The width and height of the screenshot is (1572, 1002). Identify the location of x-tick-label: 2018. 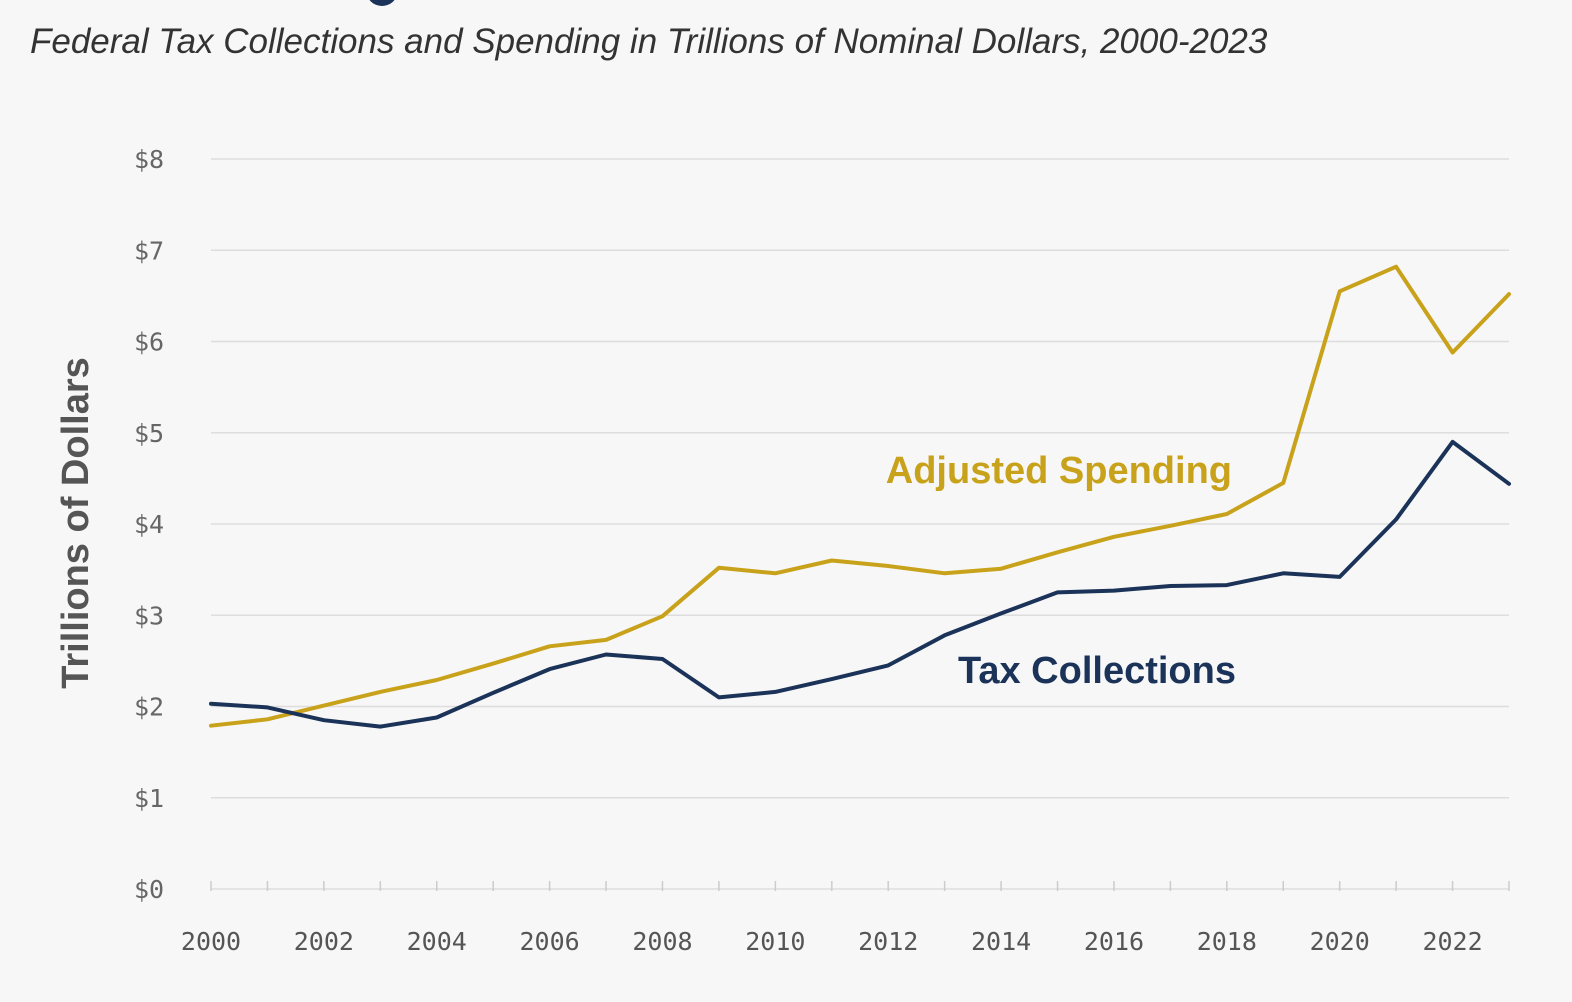
(1227, 941).